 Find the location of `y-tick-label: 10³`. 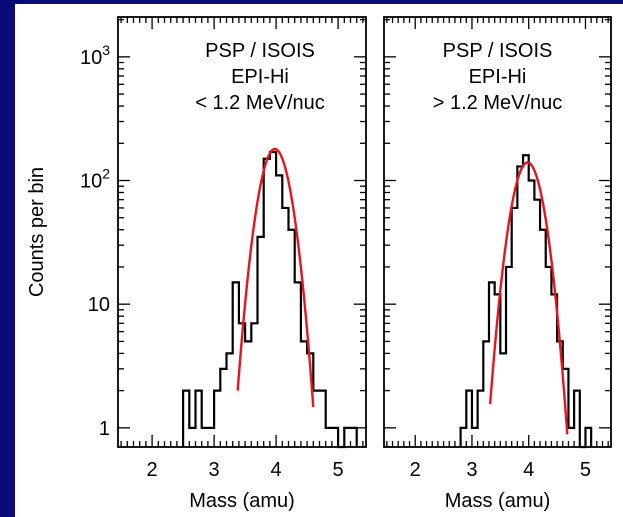

y-tick-label: 10³ is located at coordinates (95, 55).